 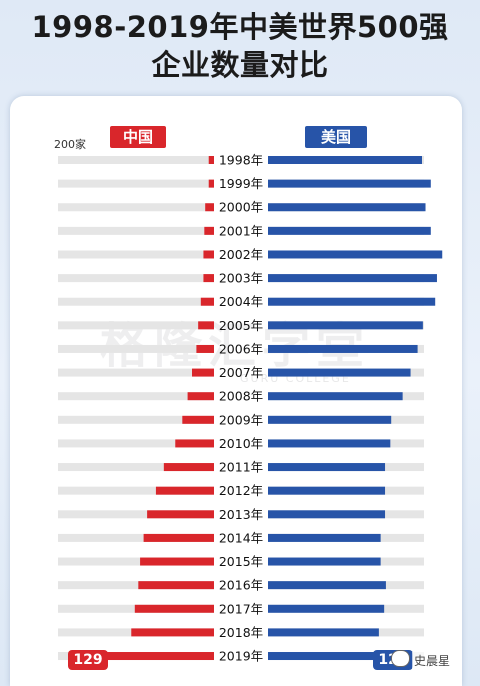 I want to click on category-label: 2013年, so click(x=241, y=514).